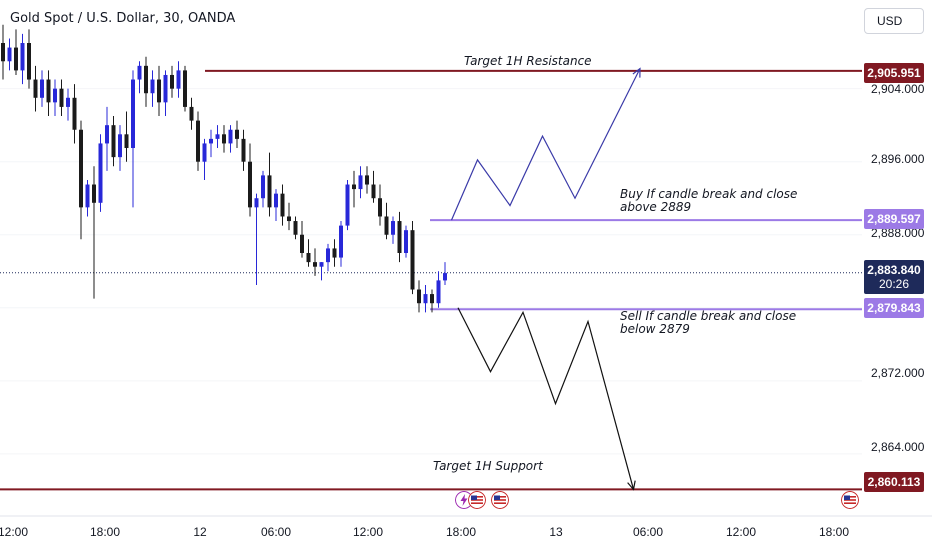 This screenshot has width=932, height=550. I want to click on candle-countdown: 20:26, so click(894, 284).